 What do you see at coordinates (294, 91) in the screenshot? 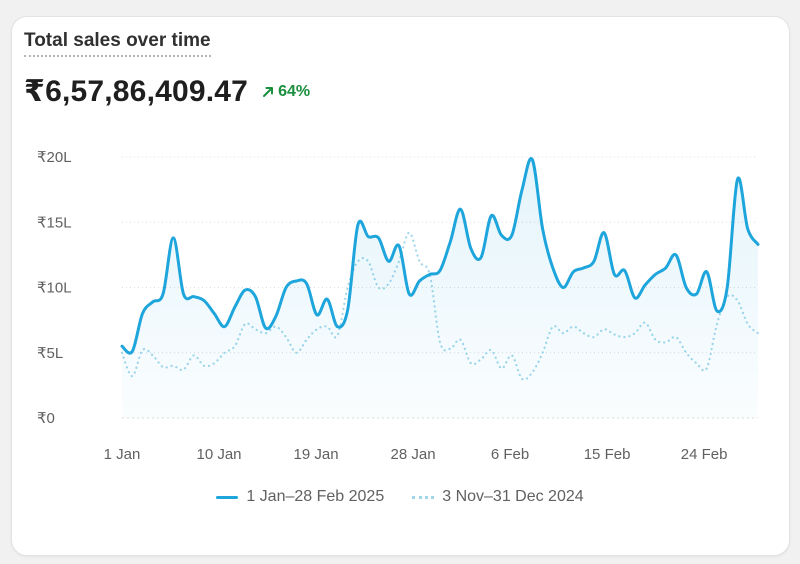
I see `change-percent: 64%` at bounding box center [294, 91].